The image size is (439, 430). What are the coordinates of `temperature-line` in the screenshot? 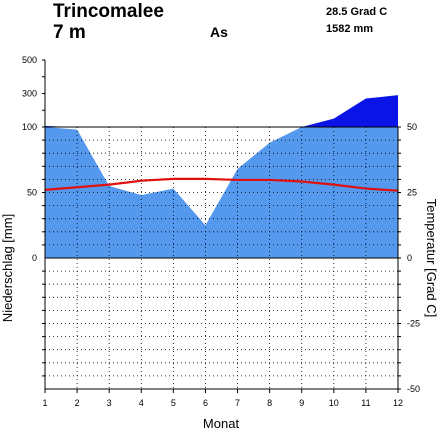 It's located at (221, 184).